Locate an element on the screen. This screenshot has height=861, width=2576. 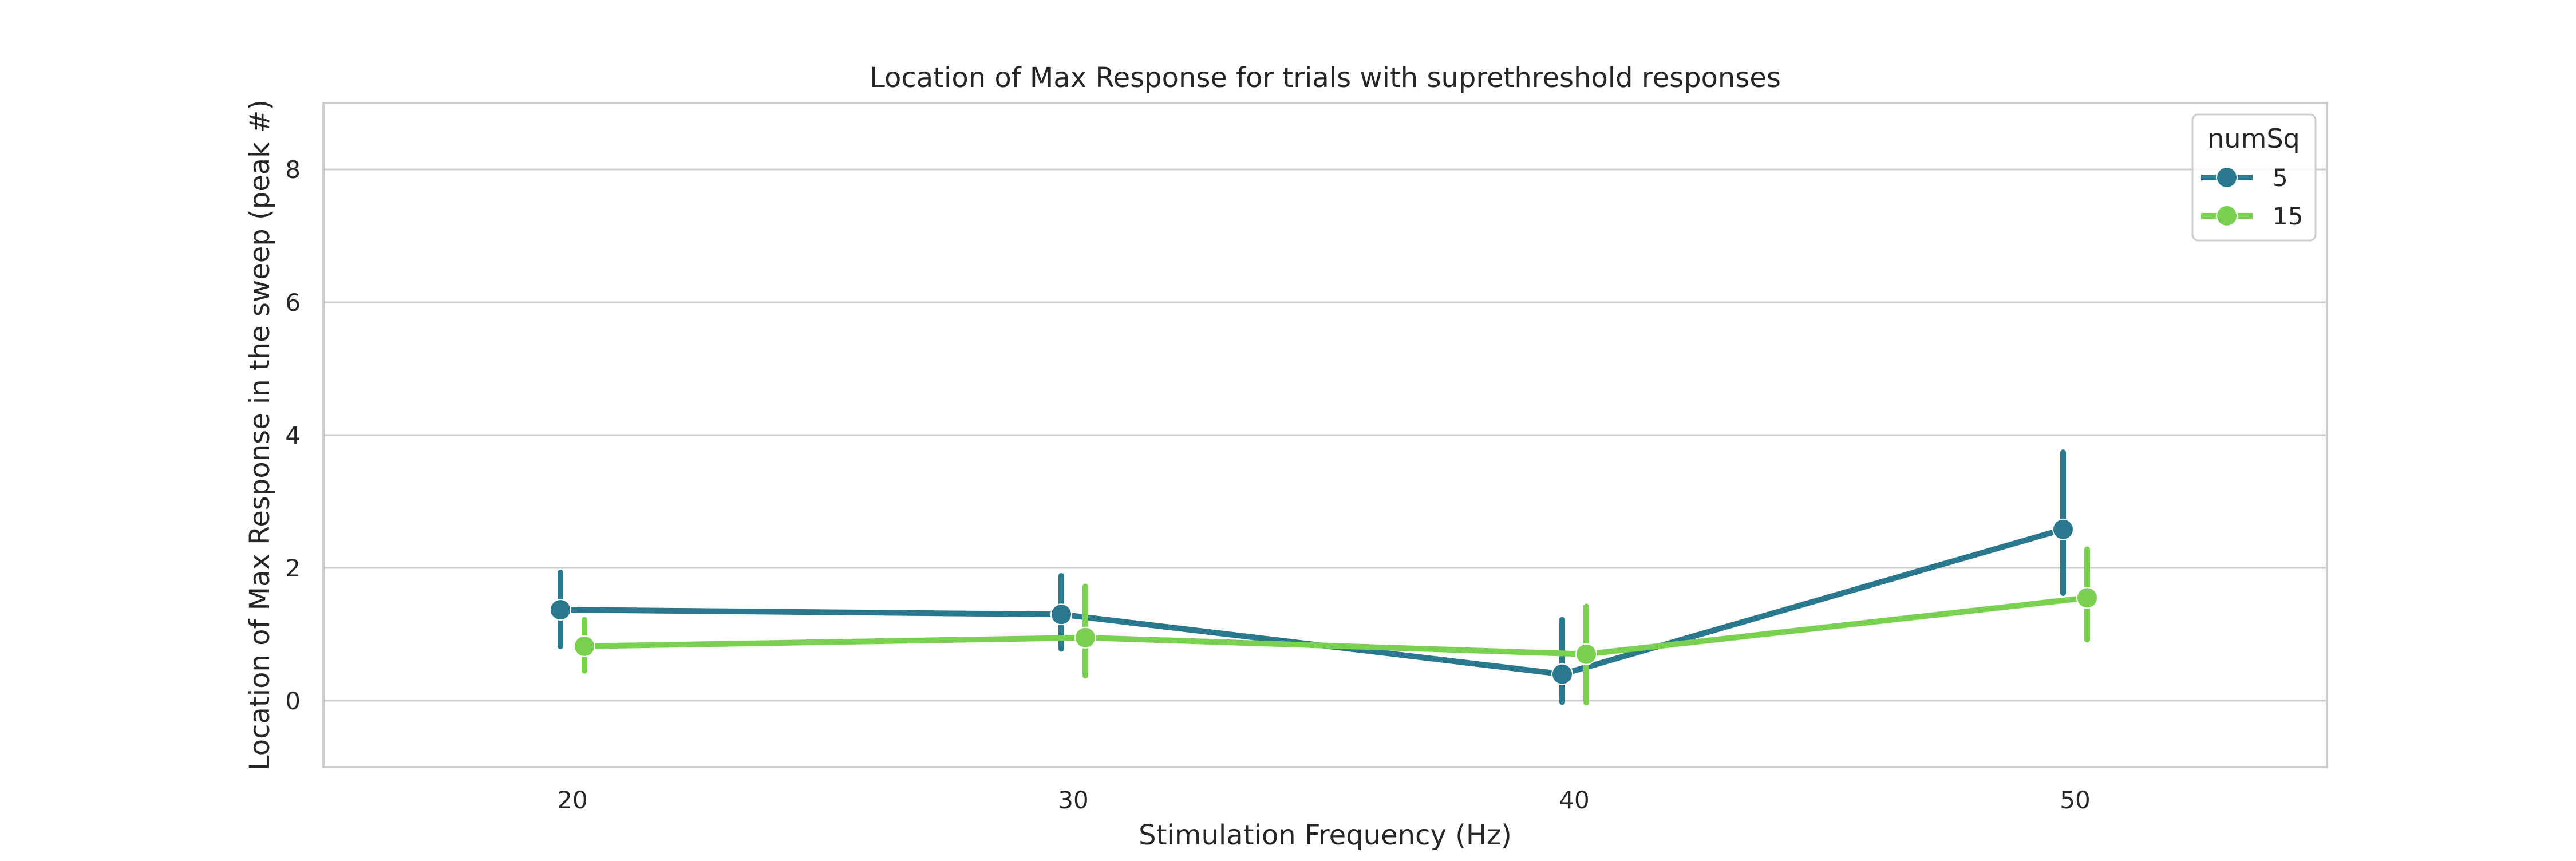
legend-items: 515 is located at coordinates (2252, 197).